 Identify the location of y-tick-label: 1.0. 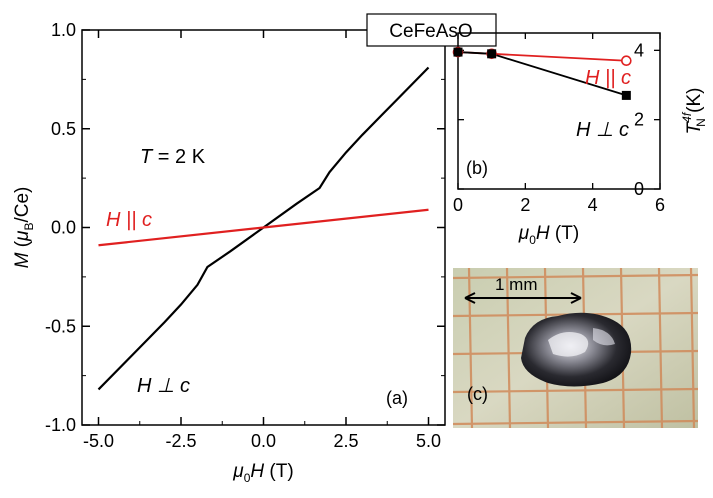
(63, 30).